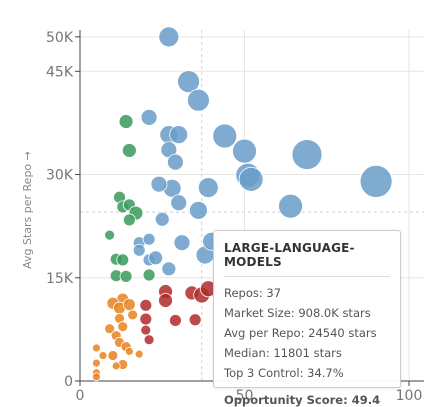  I want to click on tooltip-repos: Repos: 37, so click(253, 293).